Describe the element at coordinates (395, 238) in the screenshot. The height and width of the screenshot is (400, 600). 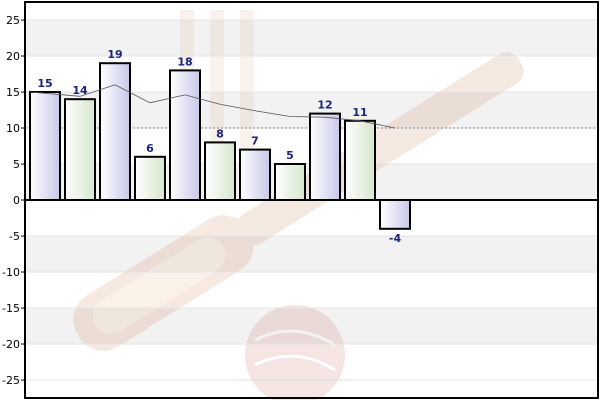
I see `data-label: -4` at that location.